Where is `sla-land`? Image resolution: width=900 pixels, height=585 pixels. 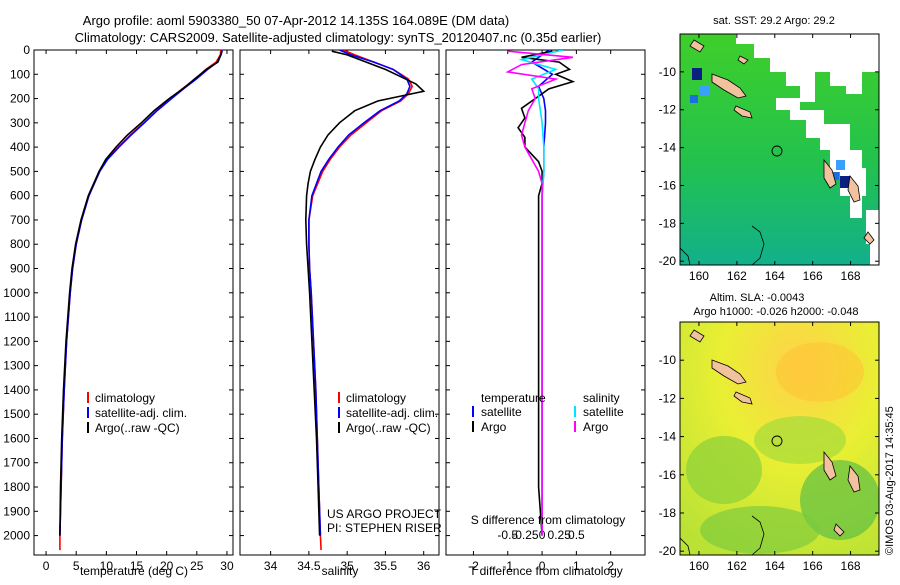 sla-land is located at coordinates (775, 433).